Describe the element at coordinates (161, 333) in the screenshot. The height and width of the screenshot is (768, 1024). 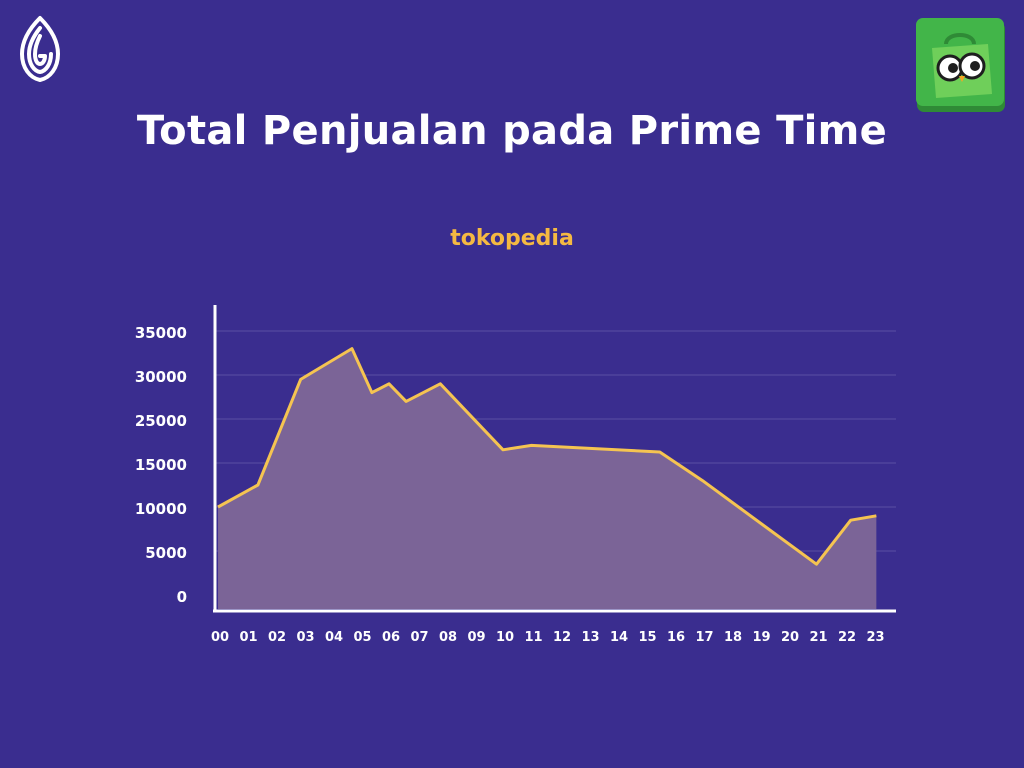
I see `y-tick-label: 35000` at that location.